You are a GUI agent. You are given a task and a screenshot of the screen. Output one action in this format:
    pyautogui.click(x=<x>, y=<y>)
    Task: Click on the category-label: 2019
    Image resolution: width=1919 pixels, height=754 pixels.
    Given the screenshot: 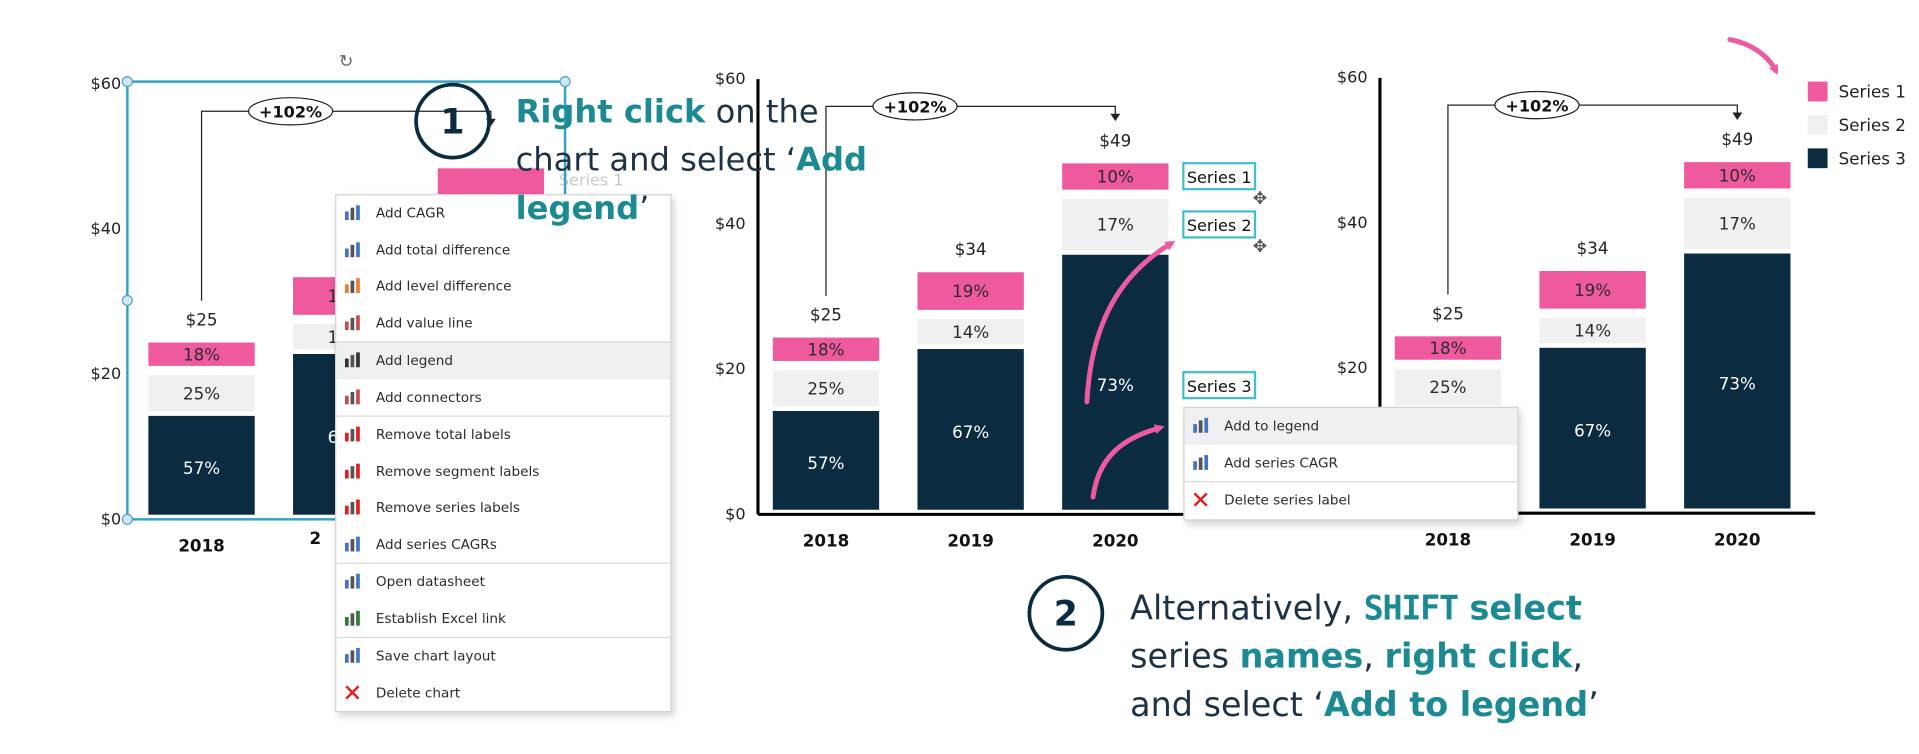 What is the action you would take?
    pyautogui.click(x=970, y=541)
    